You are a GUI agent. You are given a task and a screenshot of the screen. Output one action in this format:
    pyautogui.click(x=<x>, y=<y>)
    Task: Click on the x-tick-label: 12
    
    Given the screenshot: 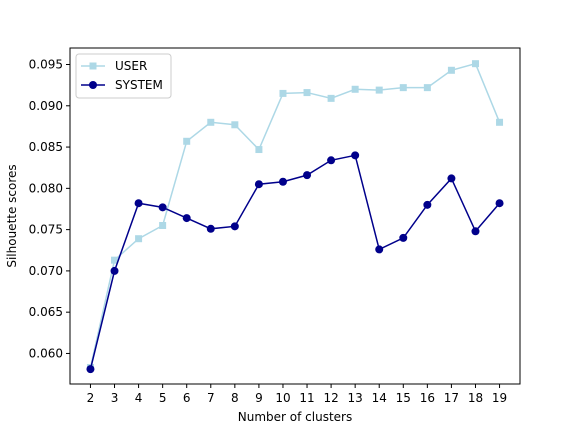 What is the action you would take?
    pyautogui.click(x=330, y=398)
    